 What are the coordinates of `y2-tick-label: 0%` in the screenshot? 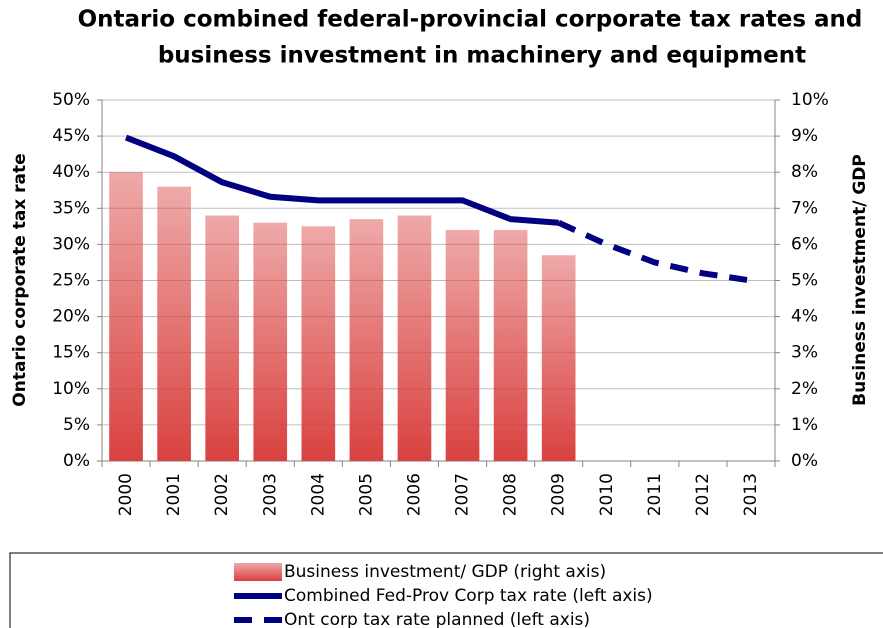 It's located at (804, 461).